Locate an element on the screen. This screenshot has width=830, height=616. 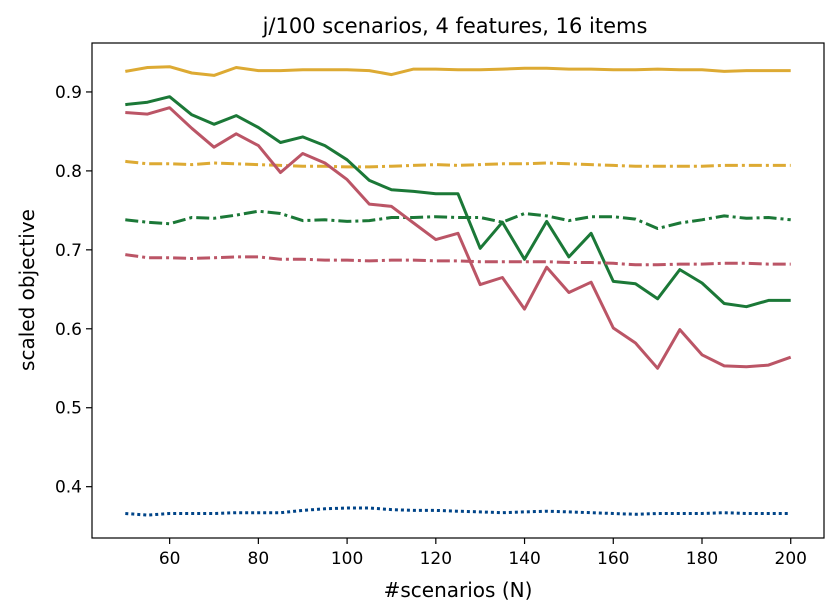
y-tick-label: 0.8 is located at coordinates (68, 172).